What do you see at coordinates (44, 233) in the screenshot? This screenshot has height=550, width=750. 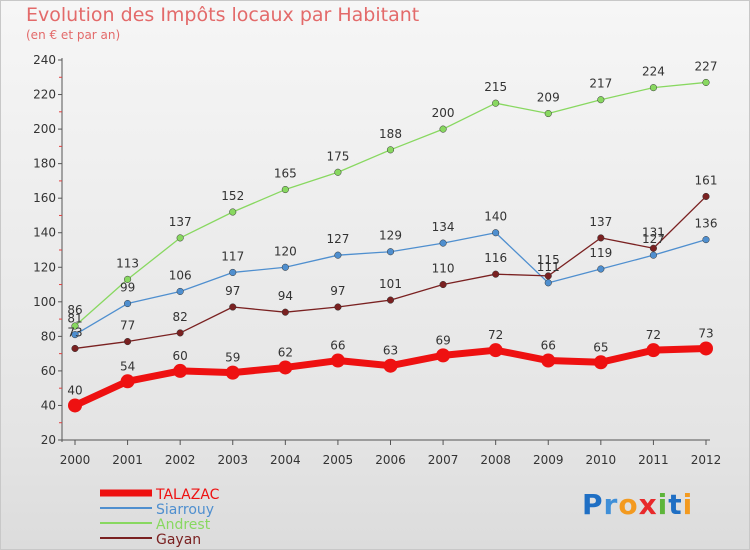 I see `y-tick-label: 140` at bounding box center [44, 233].